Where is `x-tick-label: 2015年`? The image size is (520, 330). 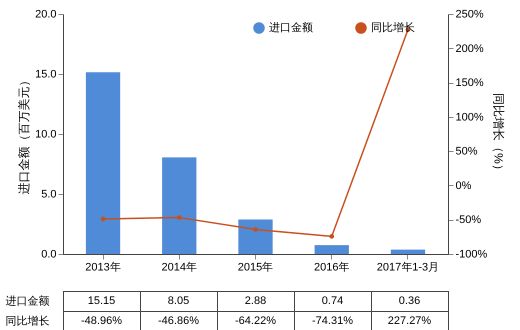 x-tick-label: 2015年 is located at coordinates (256, 268).